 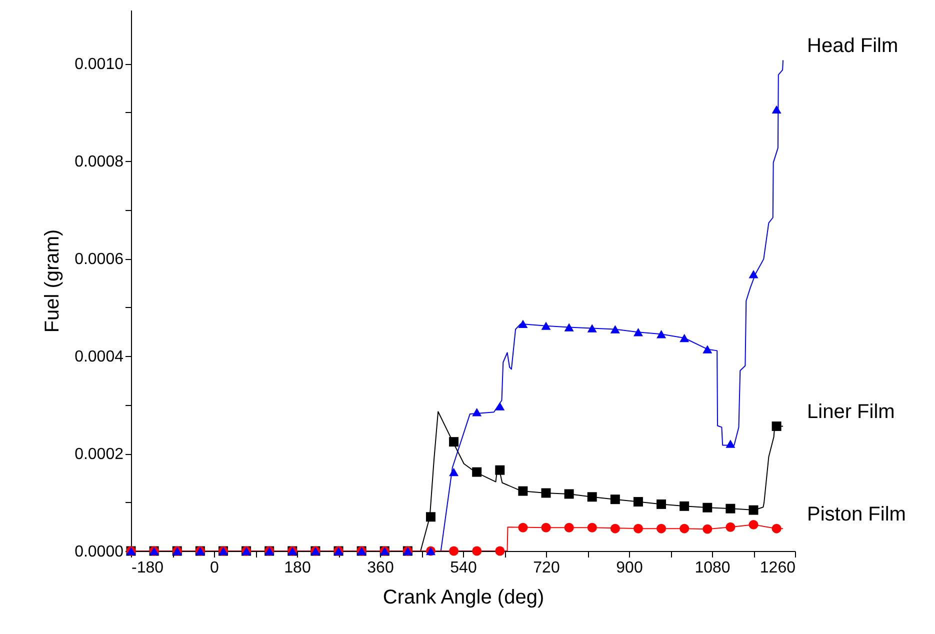 I want to click on series-label: Head Film, so click(x=852, y=46).